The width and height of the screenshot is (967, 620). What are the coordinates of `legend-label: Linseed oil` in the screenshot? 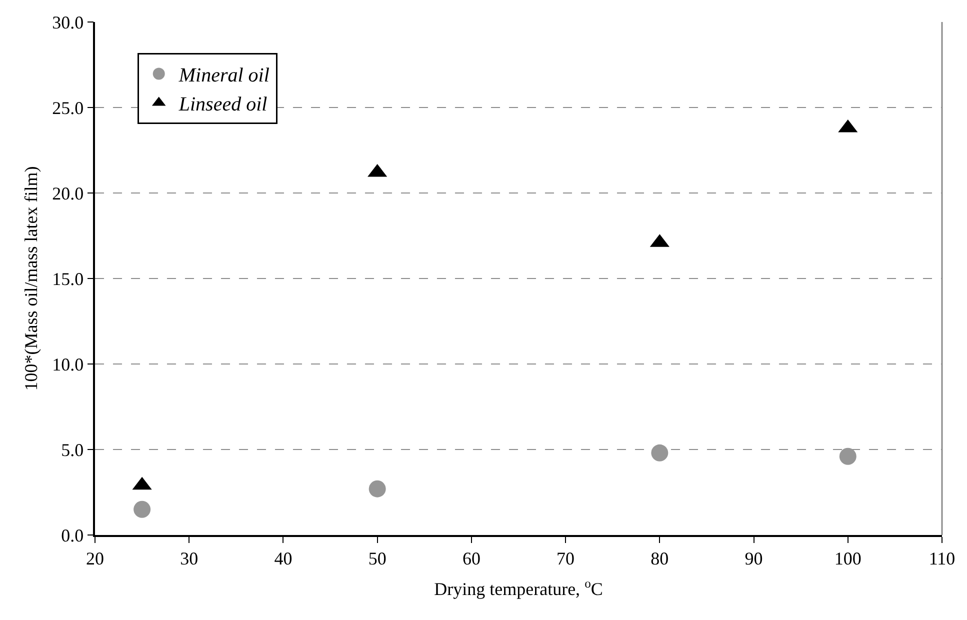 It's located at (223, 105).